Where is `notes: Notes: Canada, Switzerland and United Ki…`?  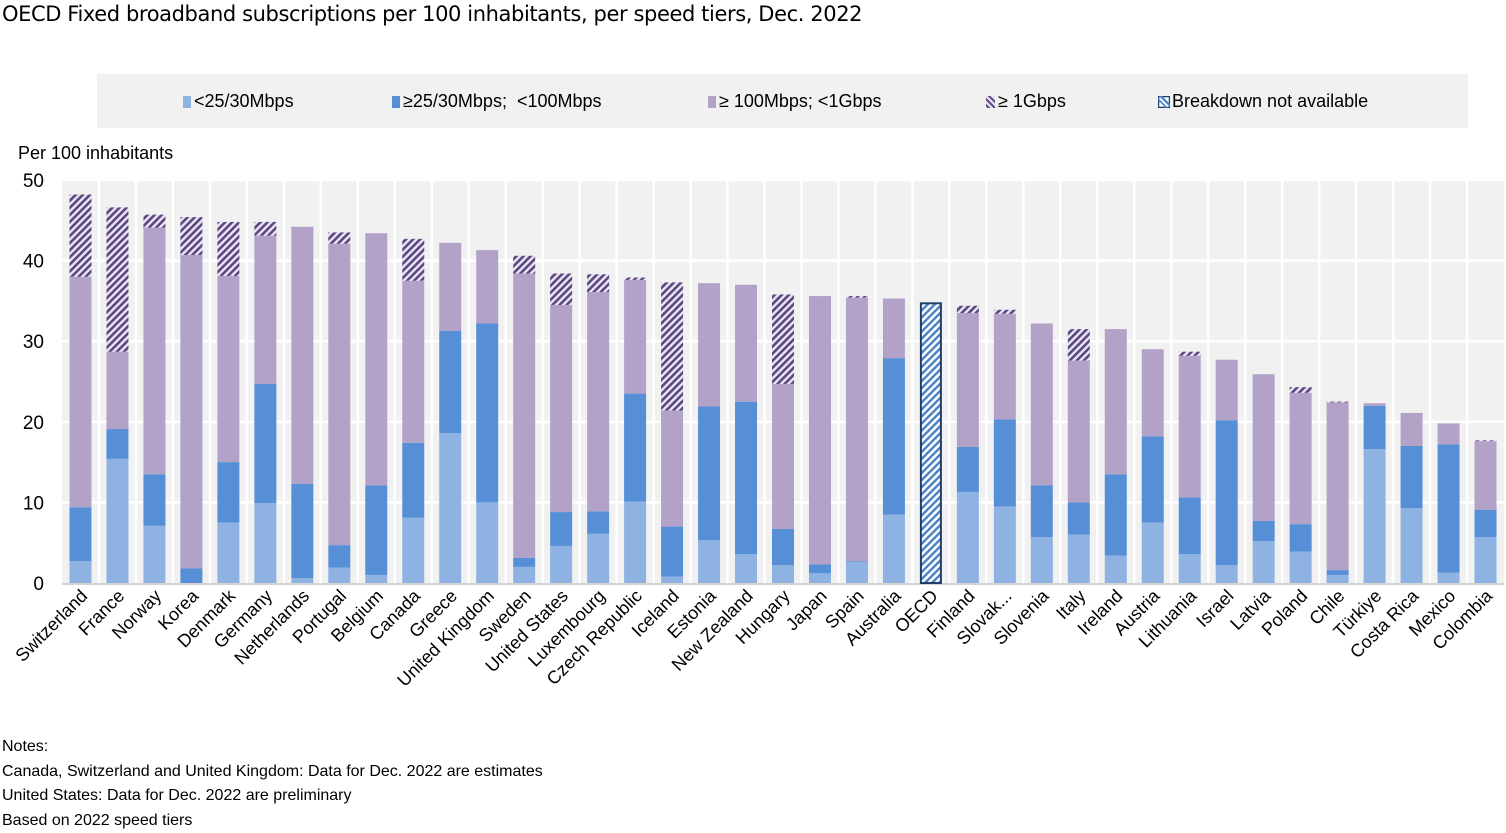
notes: Notes: Canada, Switzerland and United Ki… is located at coordinates (272, 784).